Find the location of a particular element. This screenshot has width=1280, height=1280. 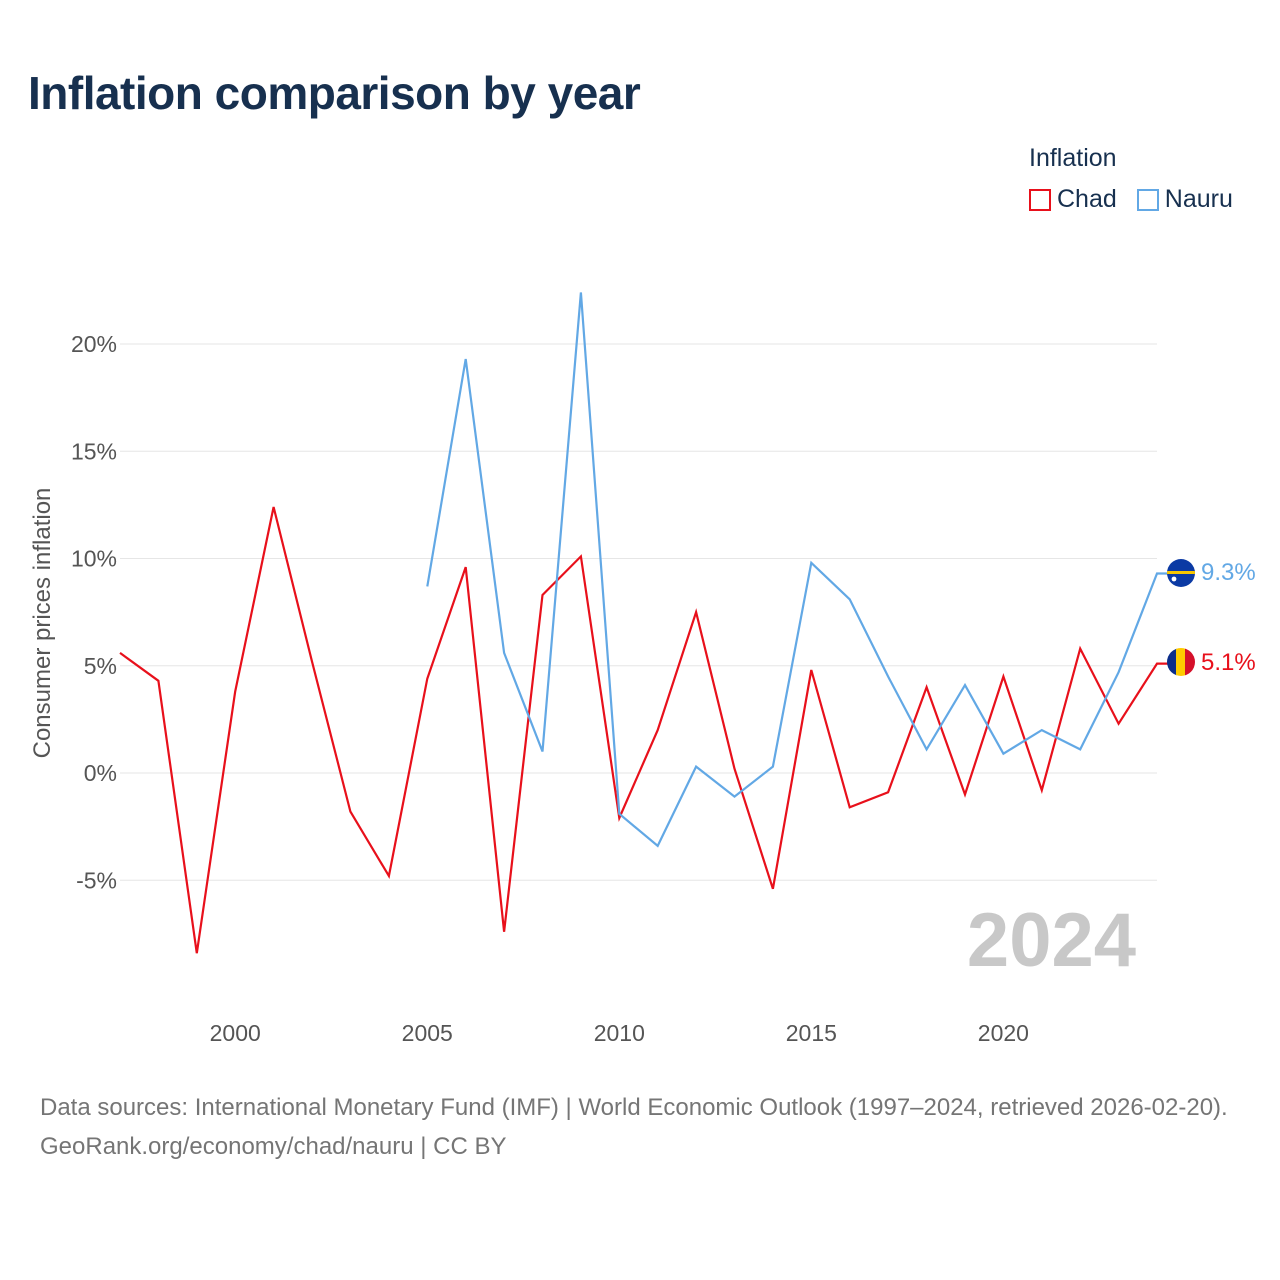

chart-title: Inflation comparison by year is located at coordinates (334, 93).